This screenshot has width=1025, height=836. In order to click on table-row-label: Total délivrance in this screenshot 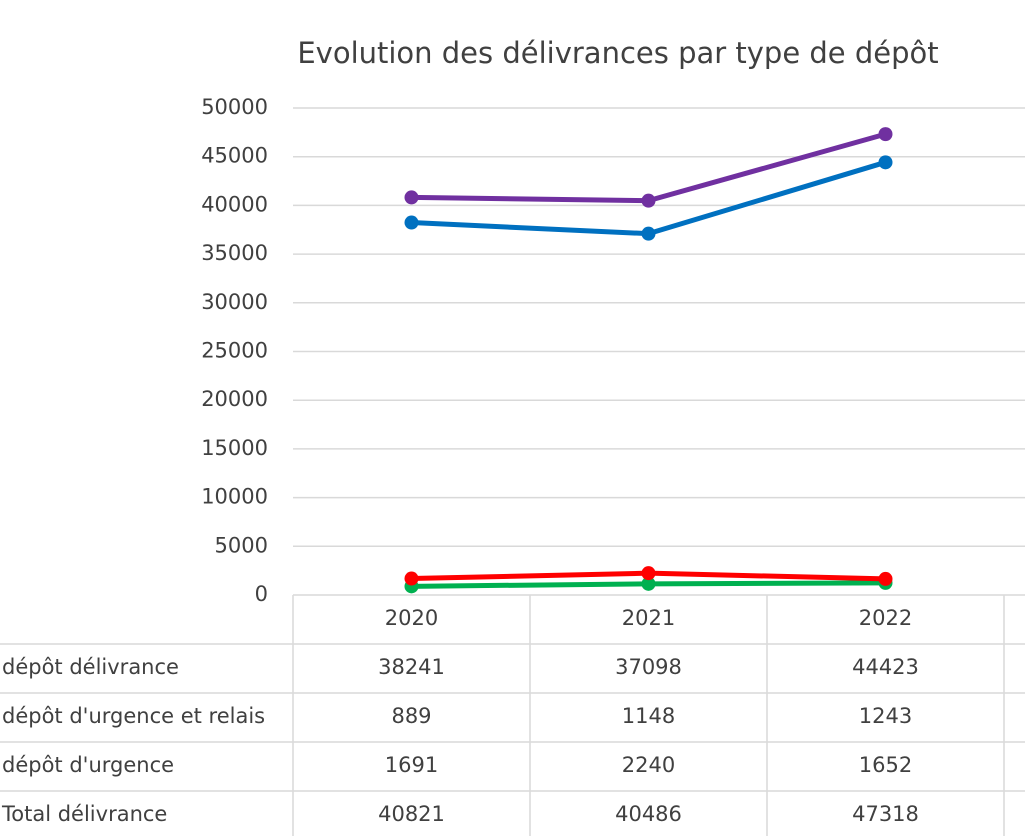, I will do `click(84, 814)`.